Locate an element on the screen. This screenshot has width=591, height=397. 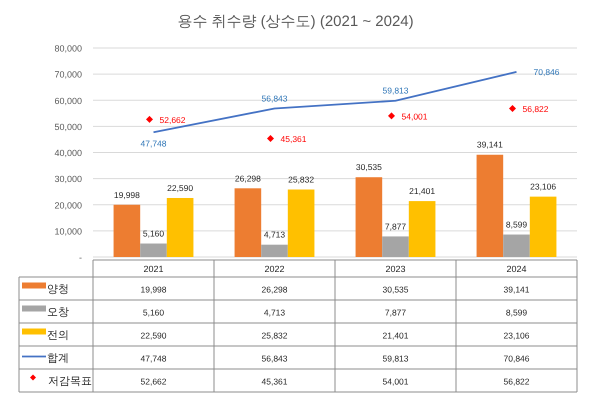
text: 7,877 is located at coordinates (395, 226).